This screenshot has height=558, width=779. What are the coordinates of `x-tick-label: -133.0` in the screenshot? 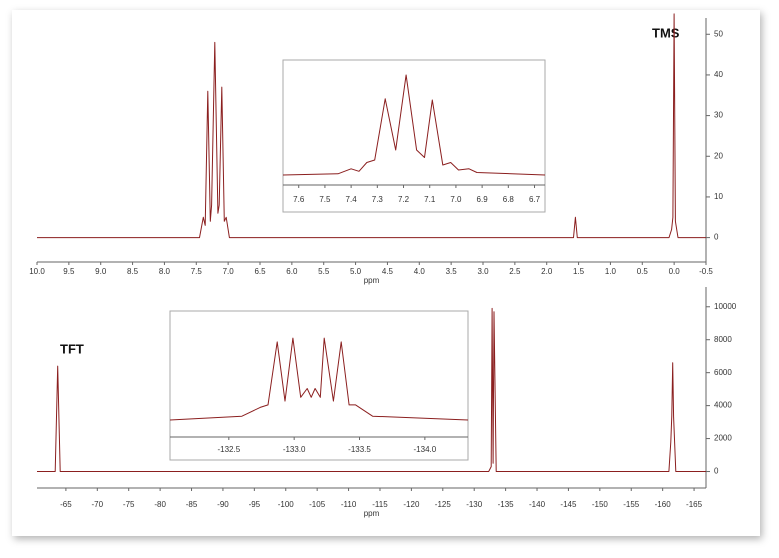 It's located at (294, 449).